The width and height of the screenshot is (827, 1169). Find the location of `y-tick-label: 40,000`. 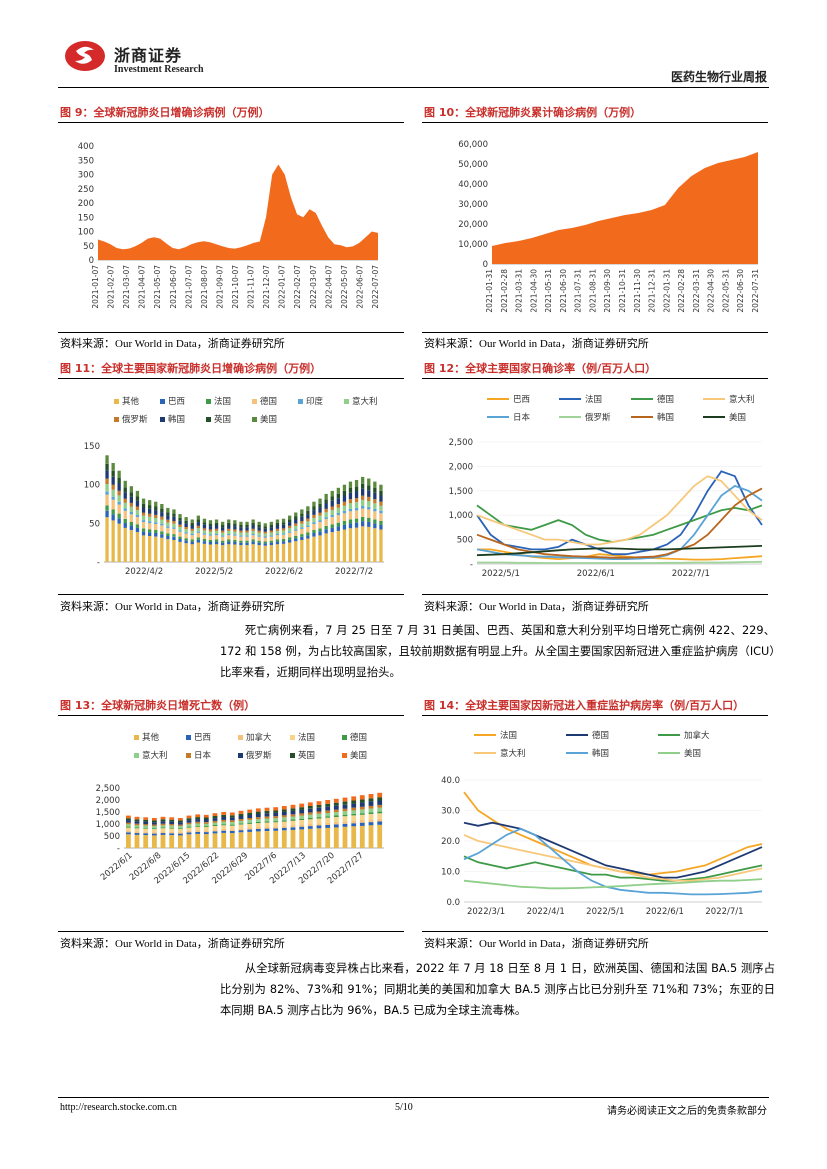

y-tick-label: 40,000 is located at coordinates (473, 185).